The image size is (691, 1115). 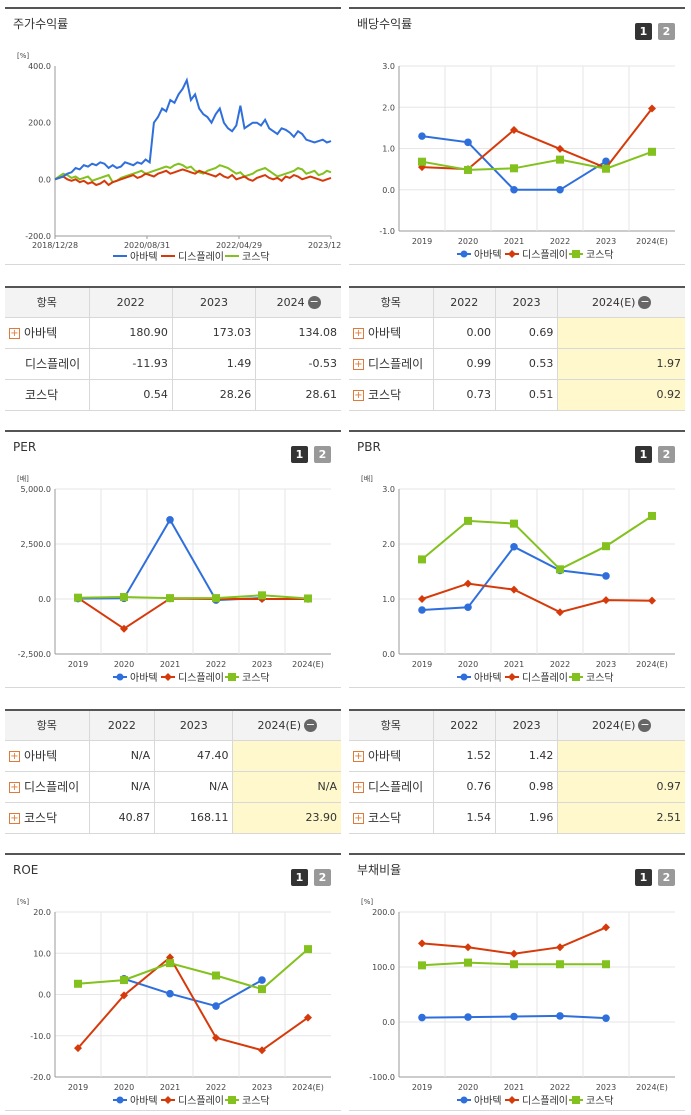 What do you see at coordinates (514, 523) in the screenshot?
I see `point-코스닥-2` at bounding box center [514, 523].